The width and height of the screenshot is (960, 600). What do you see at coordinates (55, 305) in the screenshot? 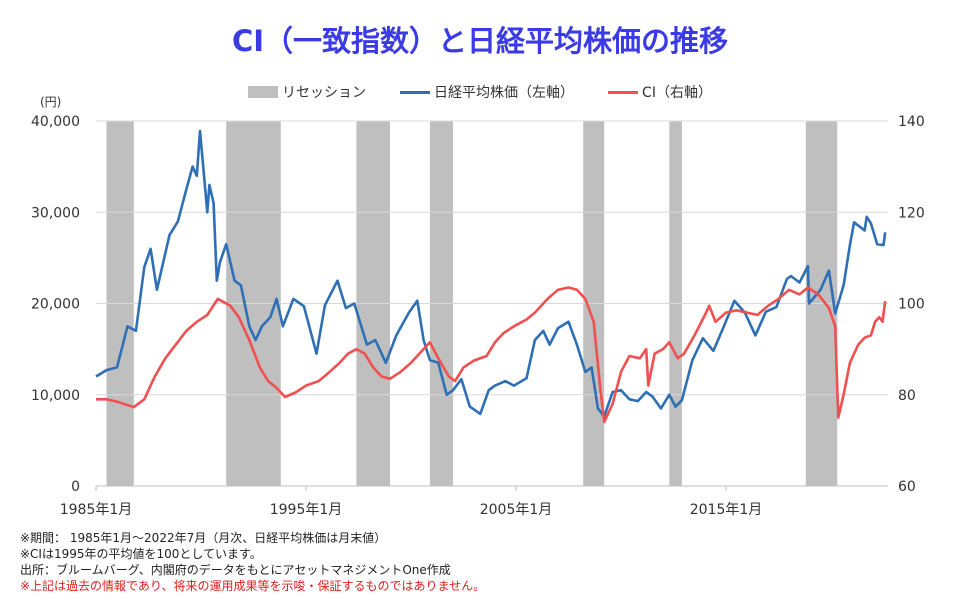
I see `y-left-tick-label: 20,000` at bounding box center [55, 305].